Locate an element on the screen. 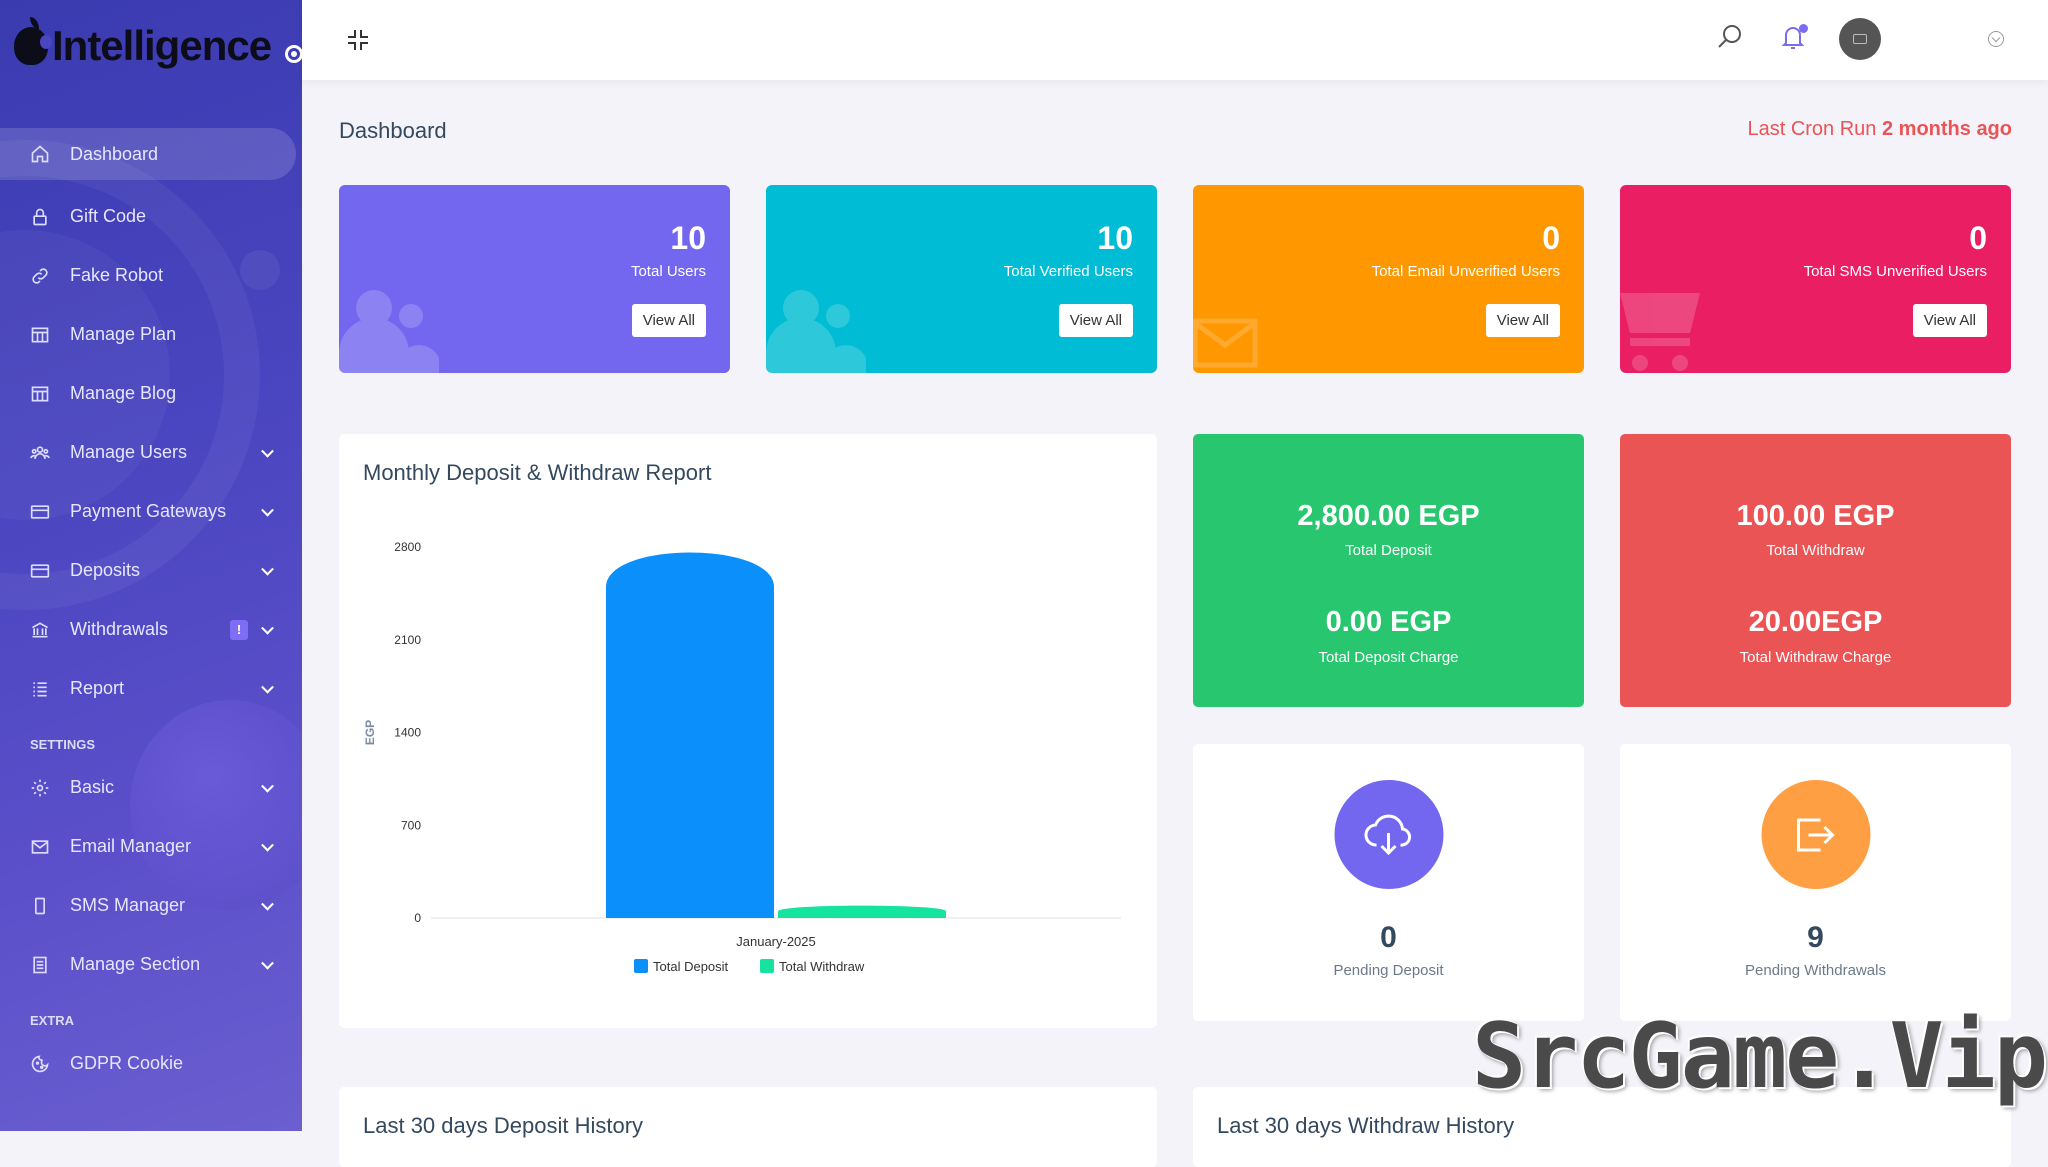 Image resolution: width=2048 pixels, height=1167 pixels. withdraw-history-title: Last 30 days Withdraw History is located at coordinates (1366, 1125).